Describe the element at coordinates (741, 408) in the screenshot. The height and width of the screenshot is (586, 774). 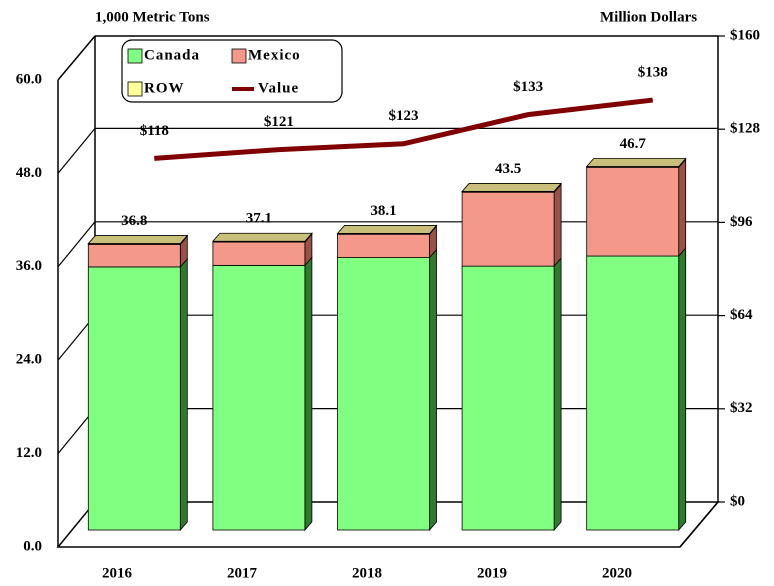
I see `y2-tick-label: $32` at that location.